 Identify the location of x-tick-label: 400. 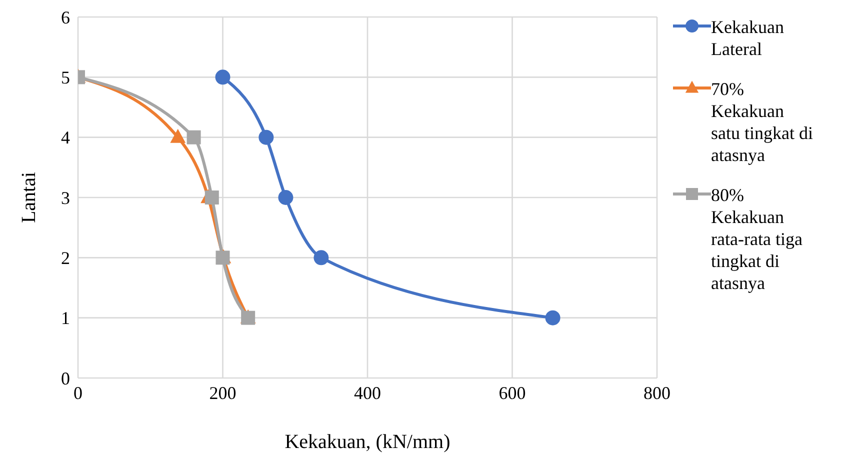
(367, 392).